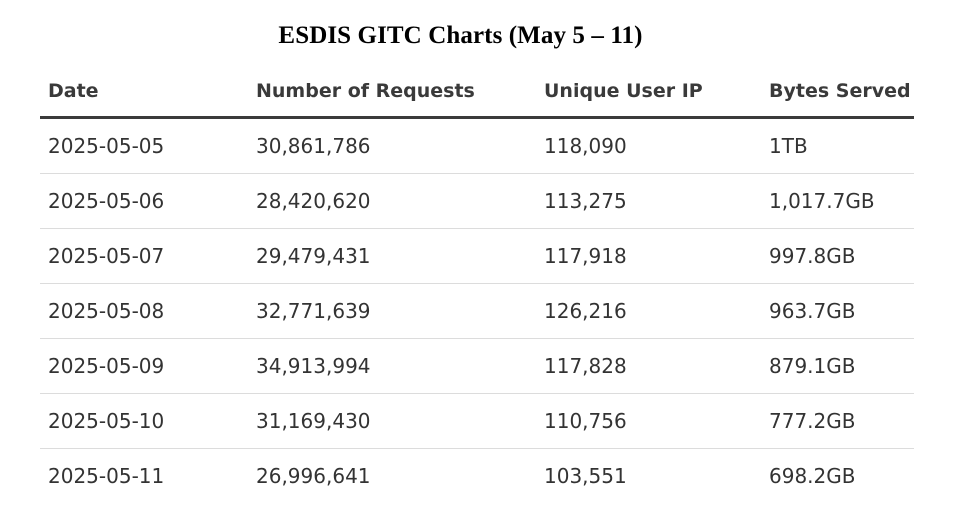 Image resolution: width=955 pixels, height=514 pixels. I want to click on cell-unique-ip: 126,216, so click(648, 311).